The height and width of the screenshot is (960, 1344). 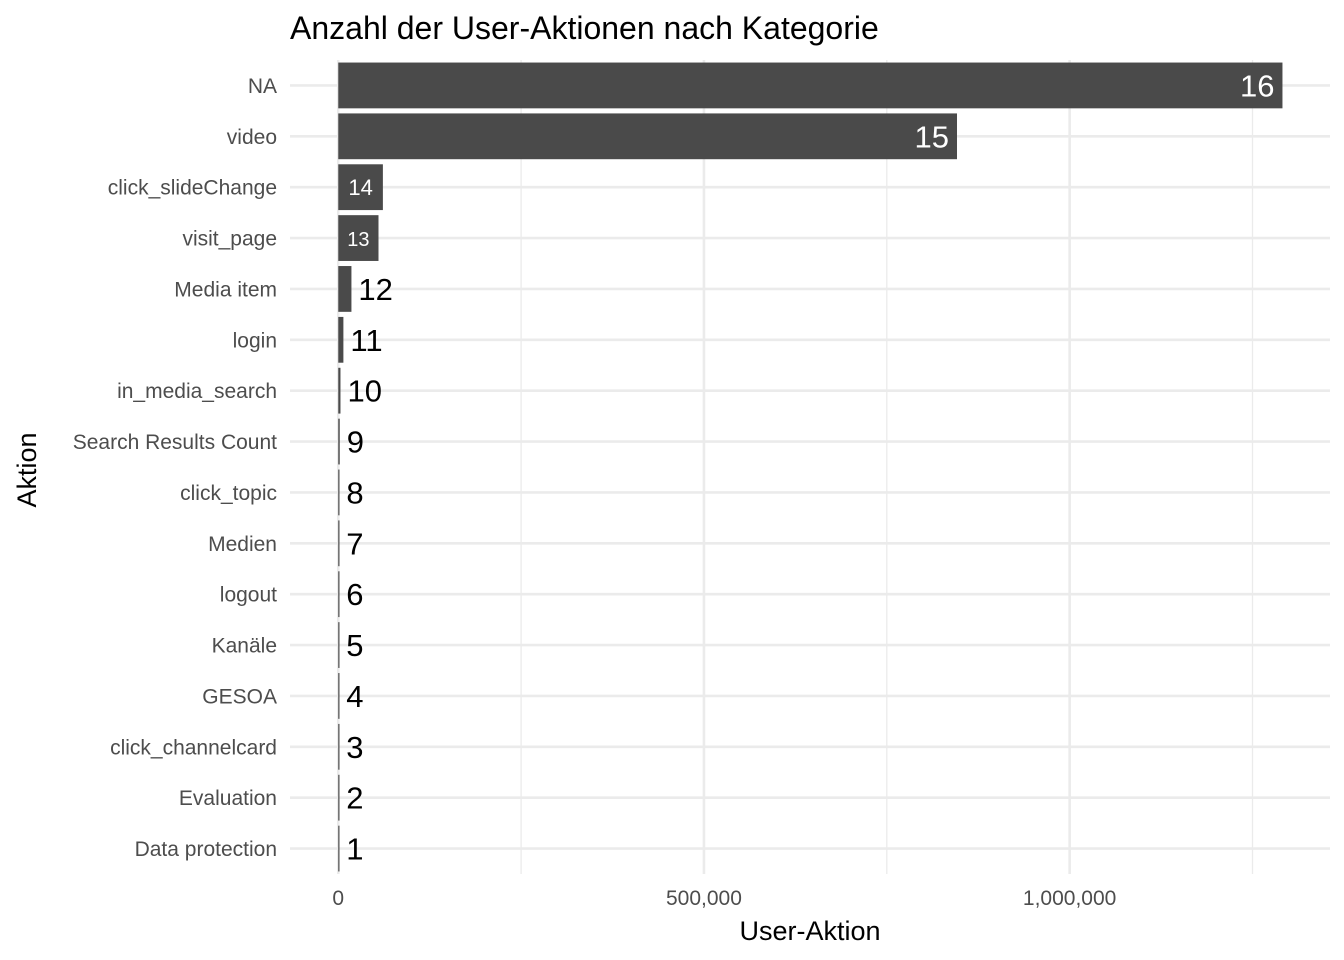 I want to click on bar-value-label: 15, so click(x=932, y=136).